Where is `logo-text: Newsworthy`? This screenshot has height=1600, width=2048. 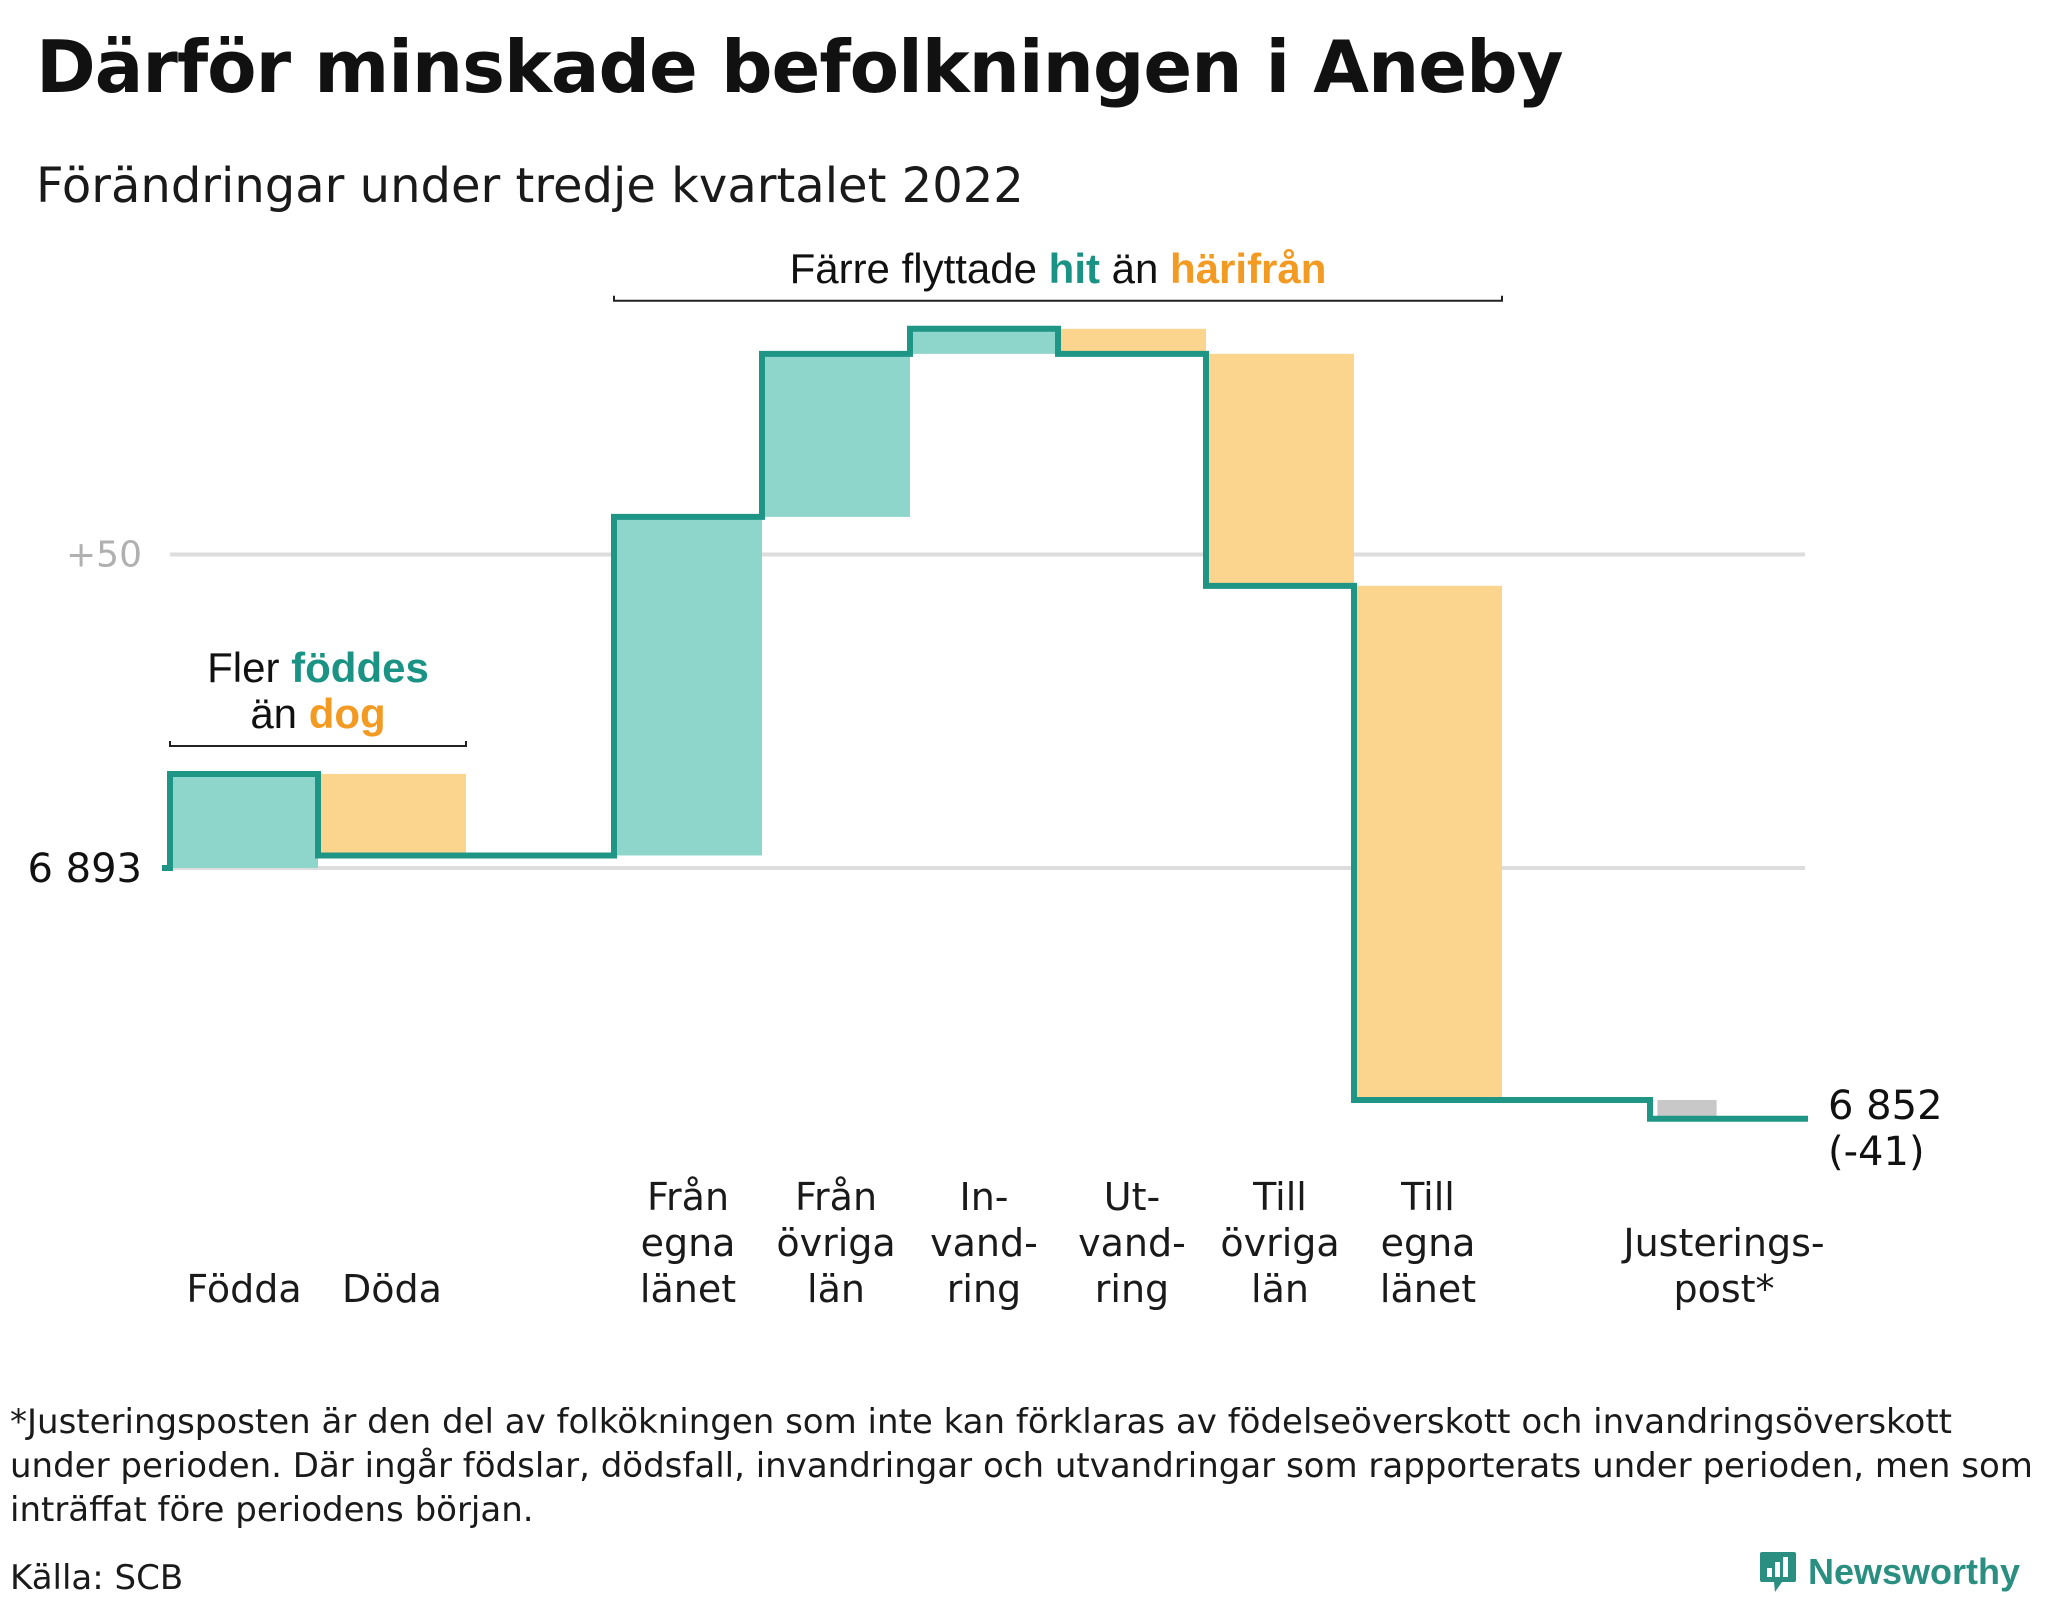 logo-text: Newsworthy is located at coordinates (1913, 1571).